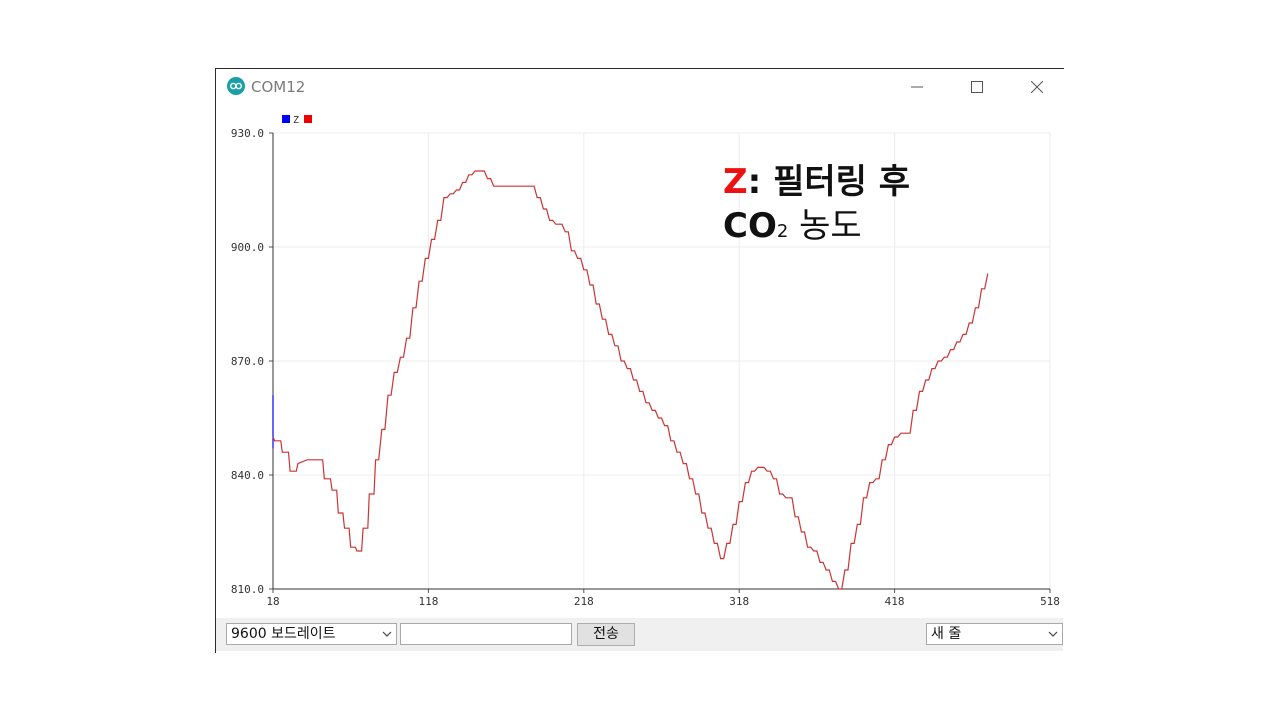 The height and width of the screenshot is (720, 1280). Describe the element at coordinates (247, 589) in the screenshot. I see `y-tick-label: 810.0` at that location.